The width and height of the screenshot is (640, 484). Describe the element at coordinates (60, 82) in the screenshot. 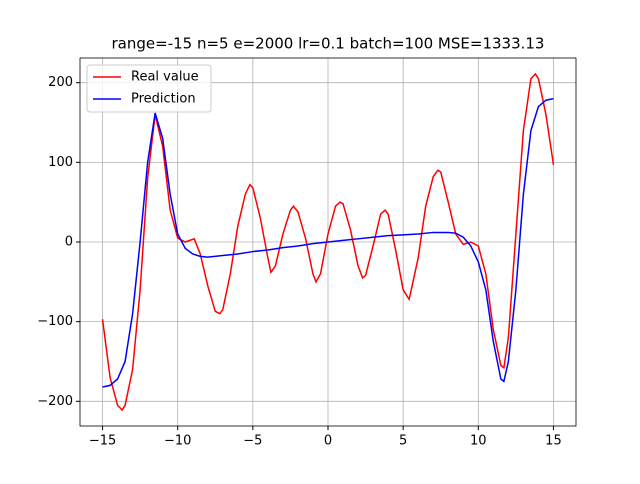

I see `y-tick-label: 200` at that location.